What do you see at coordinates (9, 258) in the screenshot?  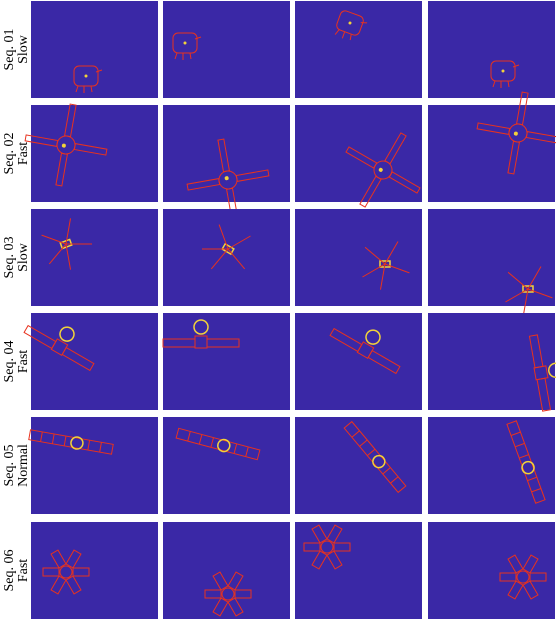 I see `row-sequence-label: Seq. 03` at bounding box center [9, 258].